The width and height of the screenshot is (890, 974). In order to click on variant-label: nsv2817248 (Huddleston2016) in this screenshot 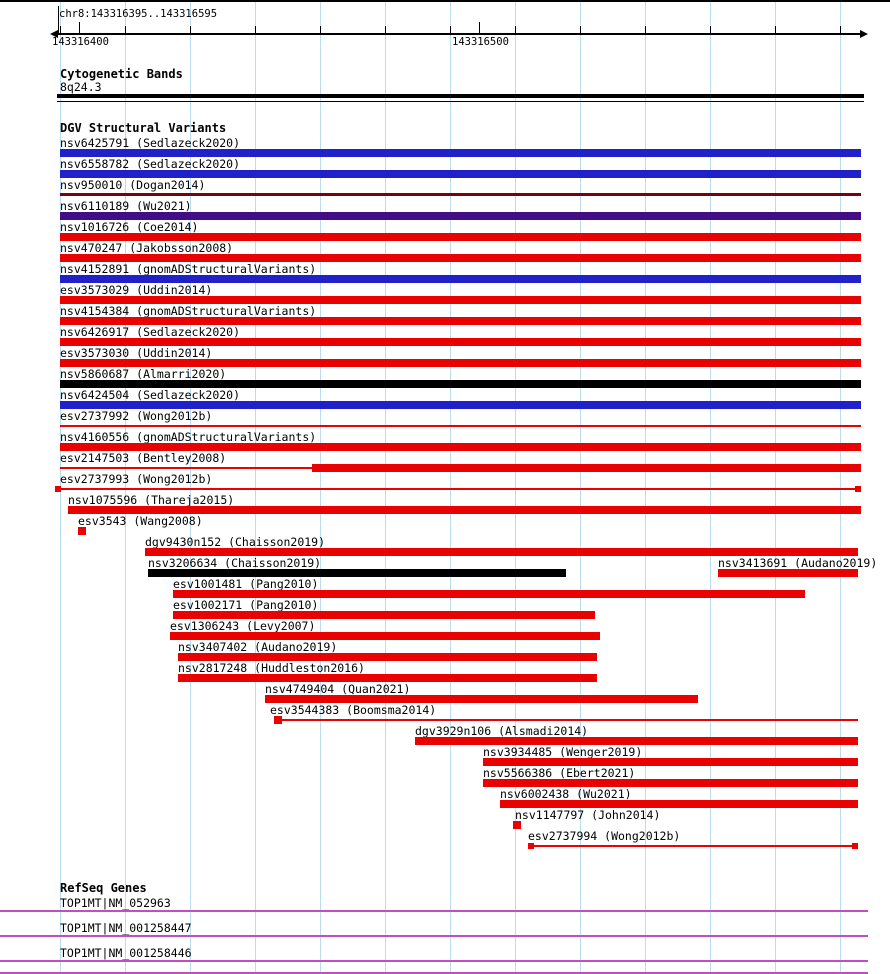, I will do `click(271, 668)`.